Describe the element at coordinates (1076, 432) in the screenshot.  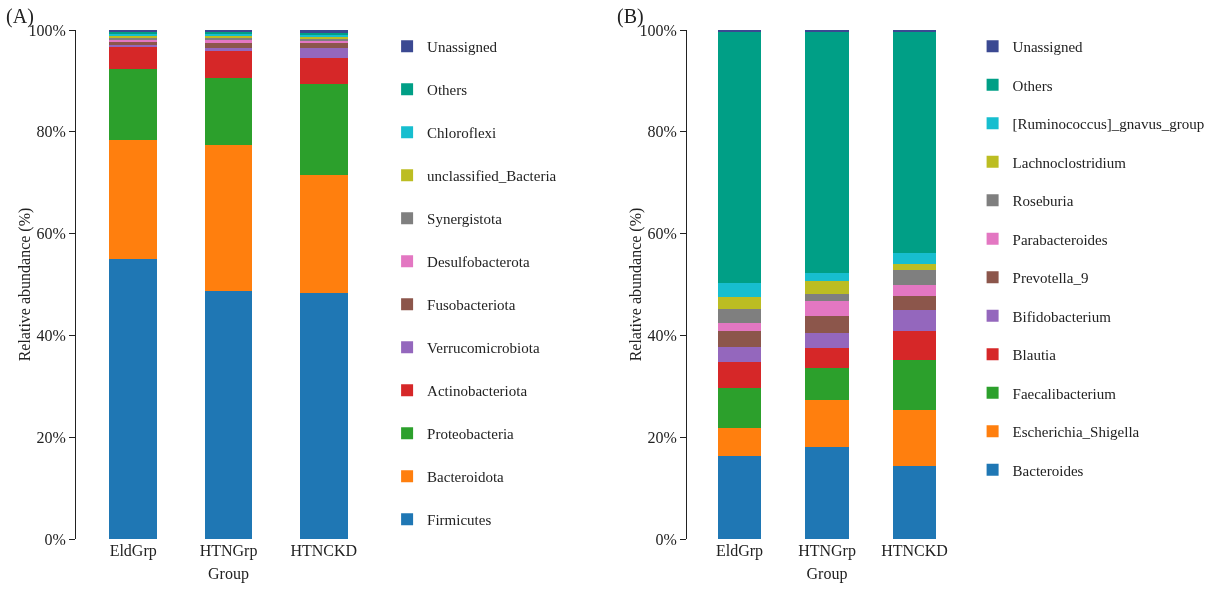
I see `legend-label: Escherichia_Shigella` at that location.